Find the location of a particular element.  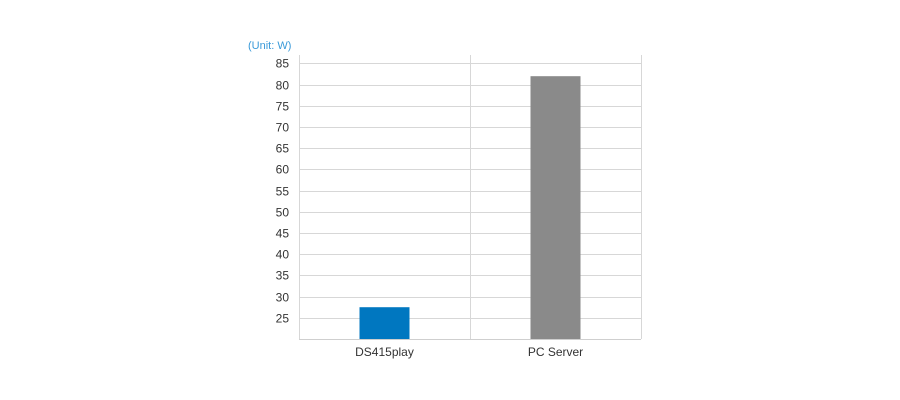

bar-ds415play is located at coordinates (384, 323).